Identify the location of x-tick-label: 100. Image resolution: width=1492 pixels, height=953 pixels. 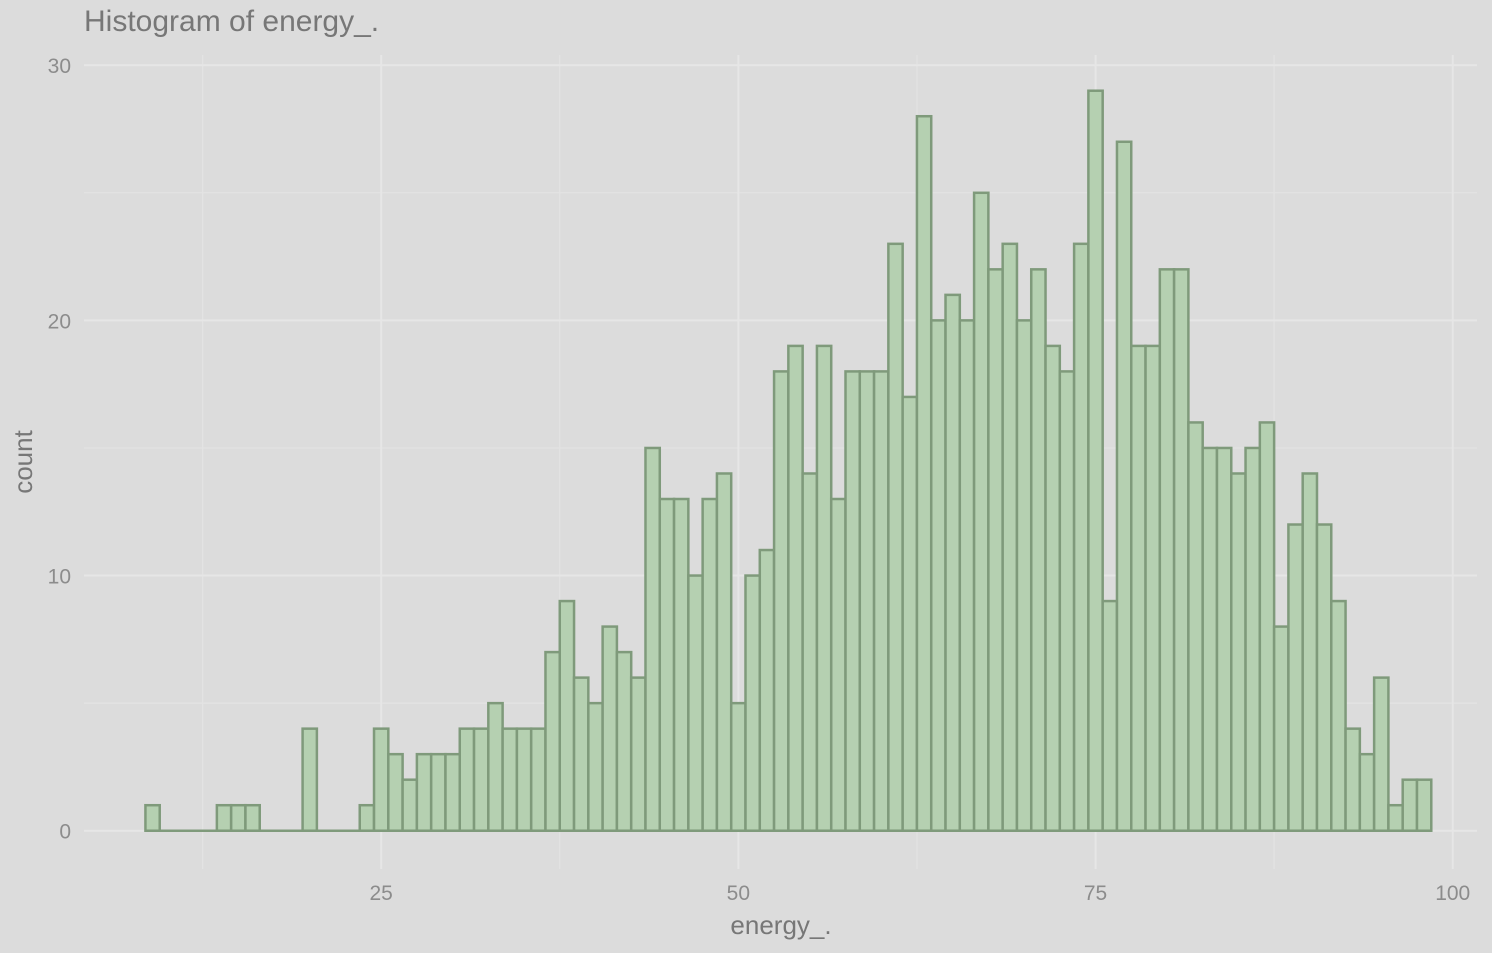
(1452, 893).